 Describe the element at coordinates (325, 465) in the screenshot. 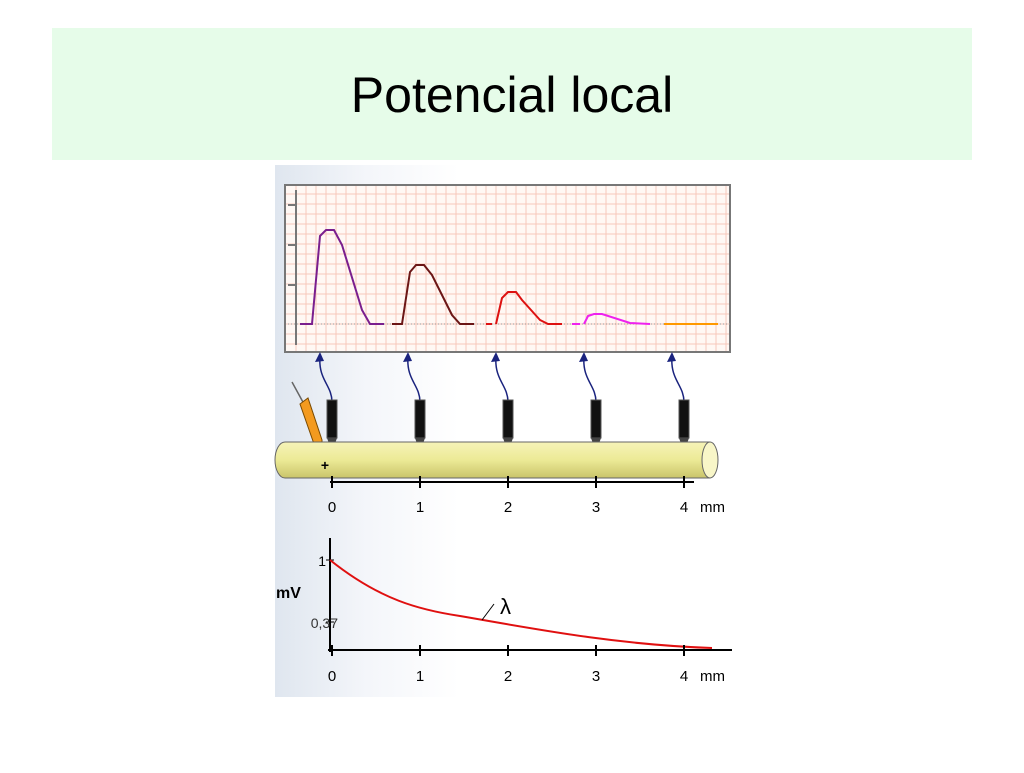

I see `polarity-sign: +` at that location.